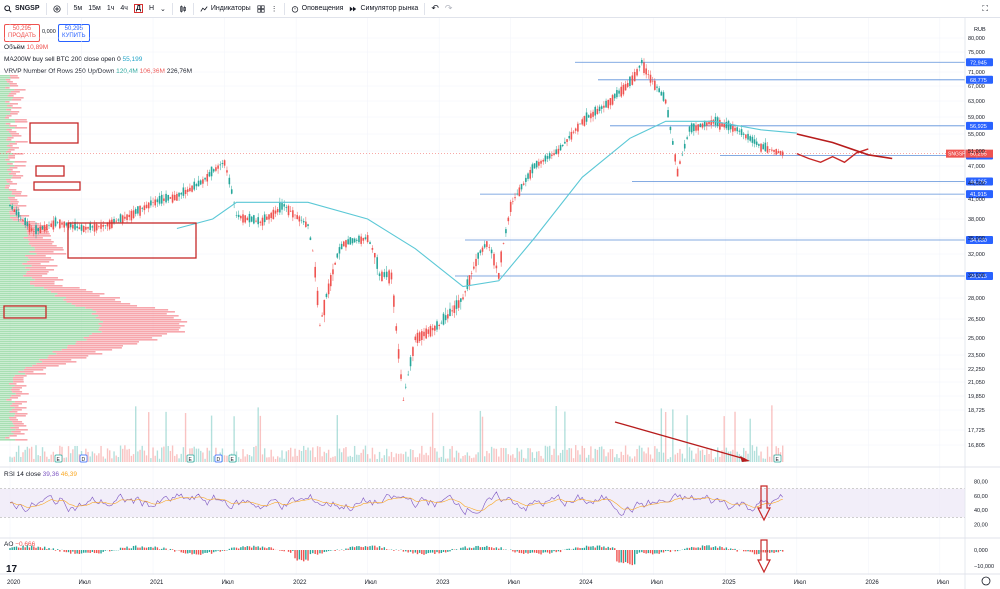 The height and width of the screenshot is (589, 1000). What do you see at coordinates (978, 81) in the screenshot?
I see `level-label: 68,775` at bounding box center [978, 81].